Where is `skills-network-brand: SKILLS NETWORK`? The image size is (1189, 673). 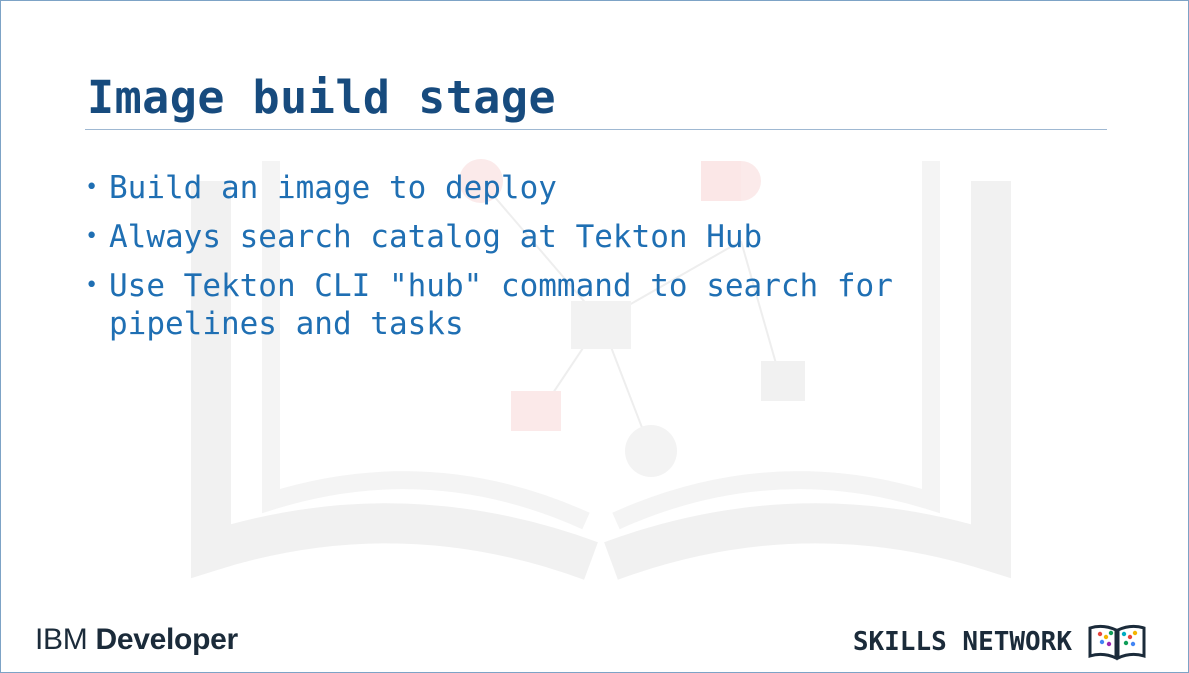
skills-network-brand: SKILLS NETWORK is located at coordinates (1000, 642).